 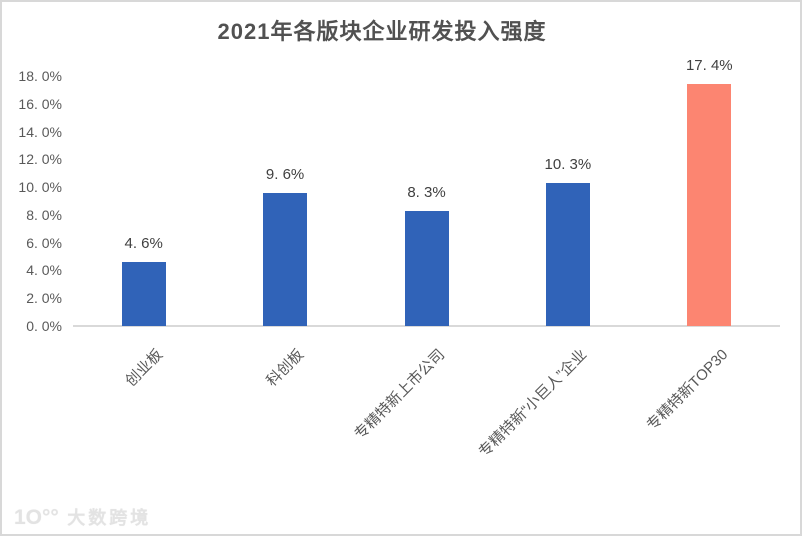 I want to click on y-tick-label: 10. 0%, so click(x=40, y=187).